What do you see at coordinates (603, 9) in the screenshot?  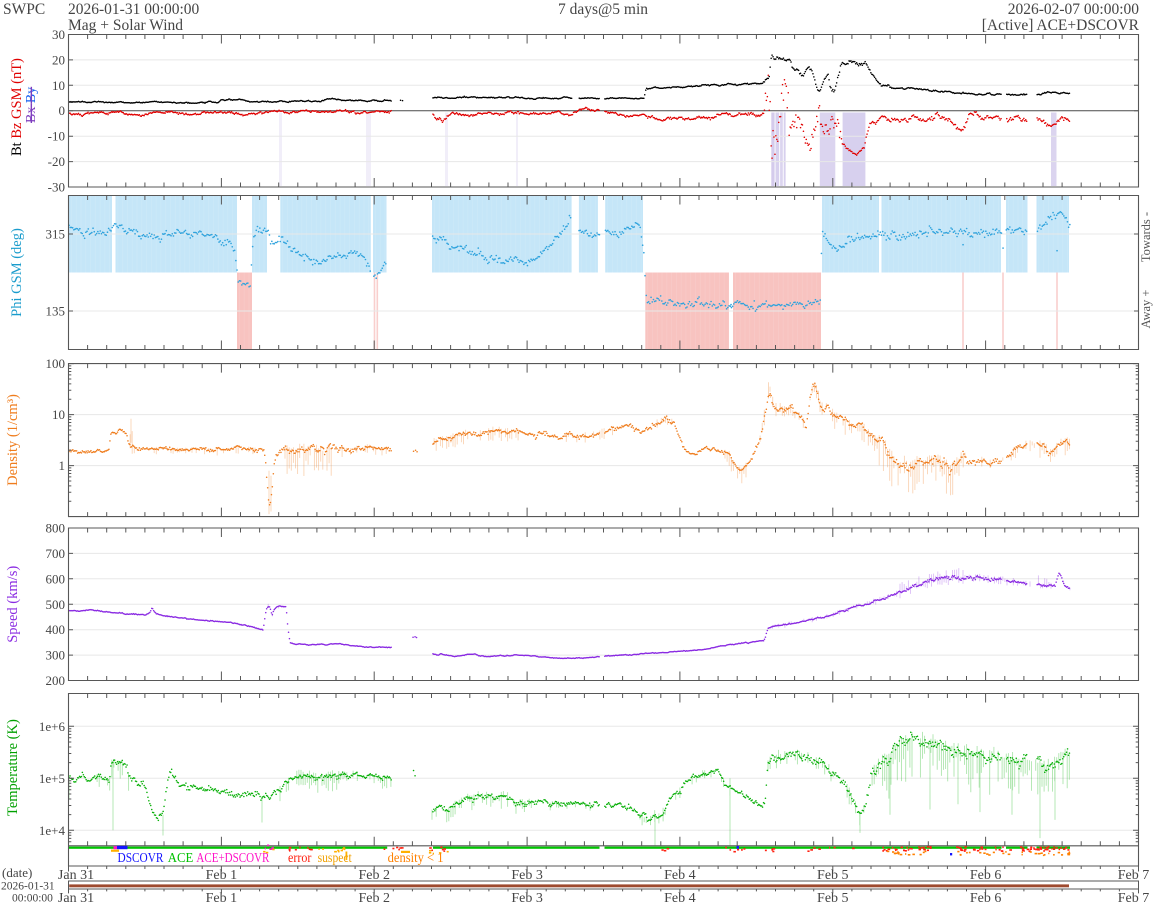 I see `svg-text: 7 days@5 min` at bounding box center [603, 9].